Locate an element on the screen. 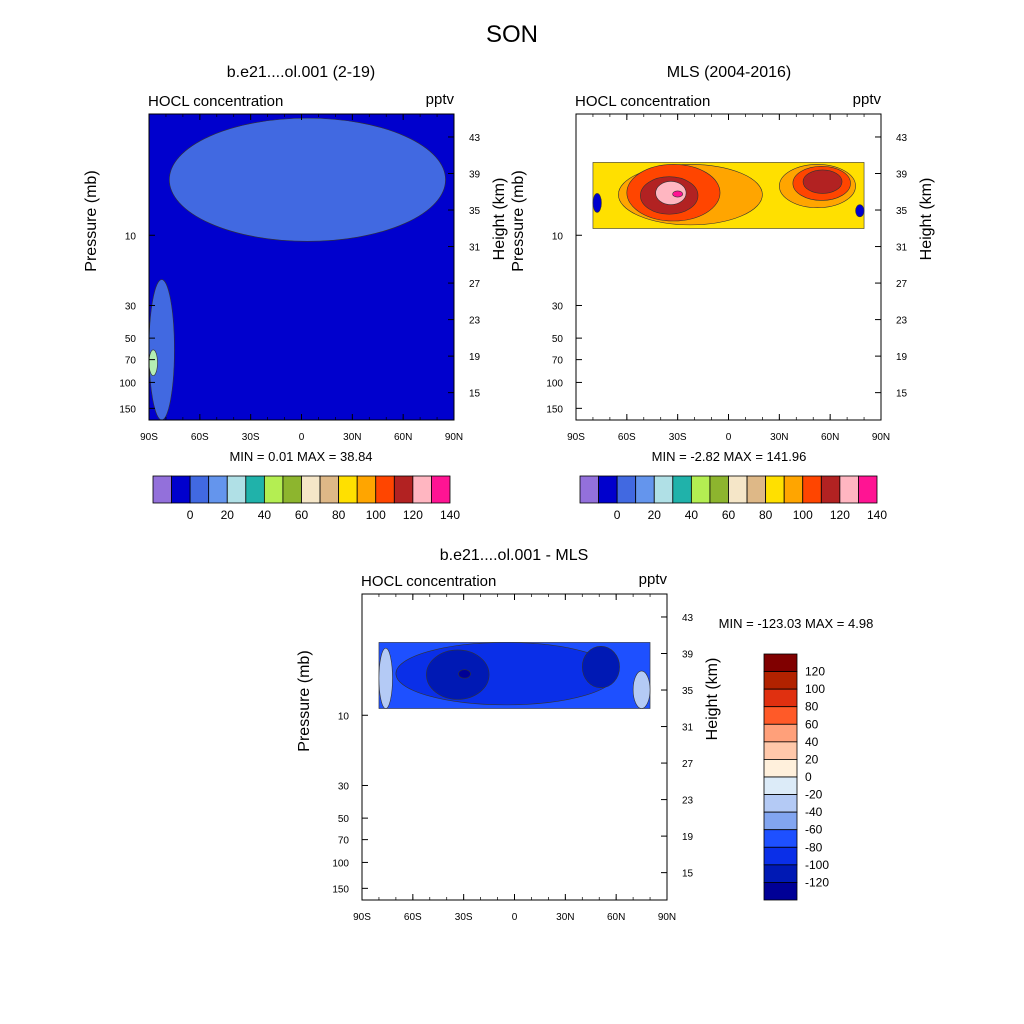 The width and height of the screenshot is (1024, 1024). x-tick-label: 90S is located at coordinates (576, 437).